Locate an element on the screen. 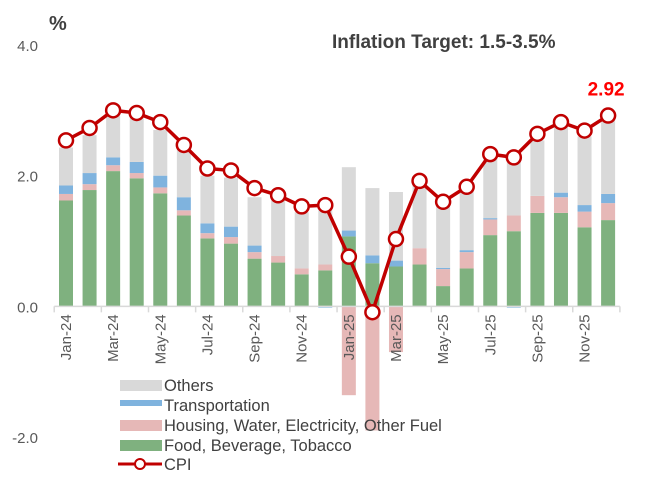 The height and width of the screenshot is (477, 646). chart-title: Inflation Target: 1.5-3.5% is located at coordinates (444, 42).